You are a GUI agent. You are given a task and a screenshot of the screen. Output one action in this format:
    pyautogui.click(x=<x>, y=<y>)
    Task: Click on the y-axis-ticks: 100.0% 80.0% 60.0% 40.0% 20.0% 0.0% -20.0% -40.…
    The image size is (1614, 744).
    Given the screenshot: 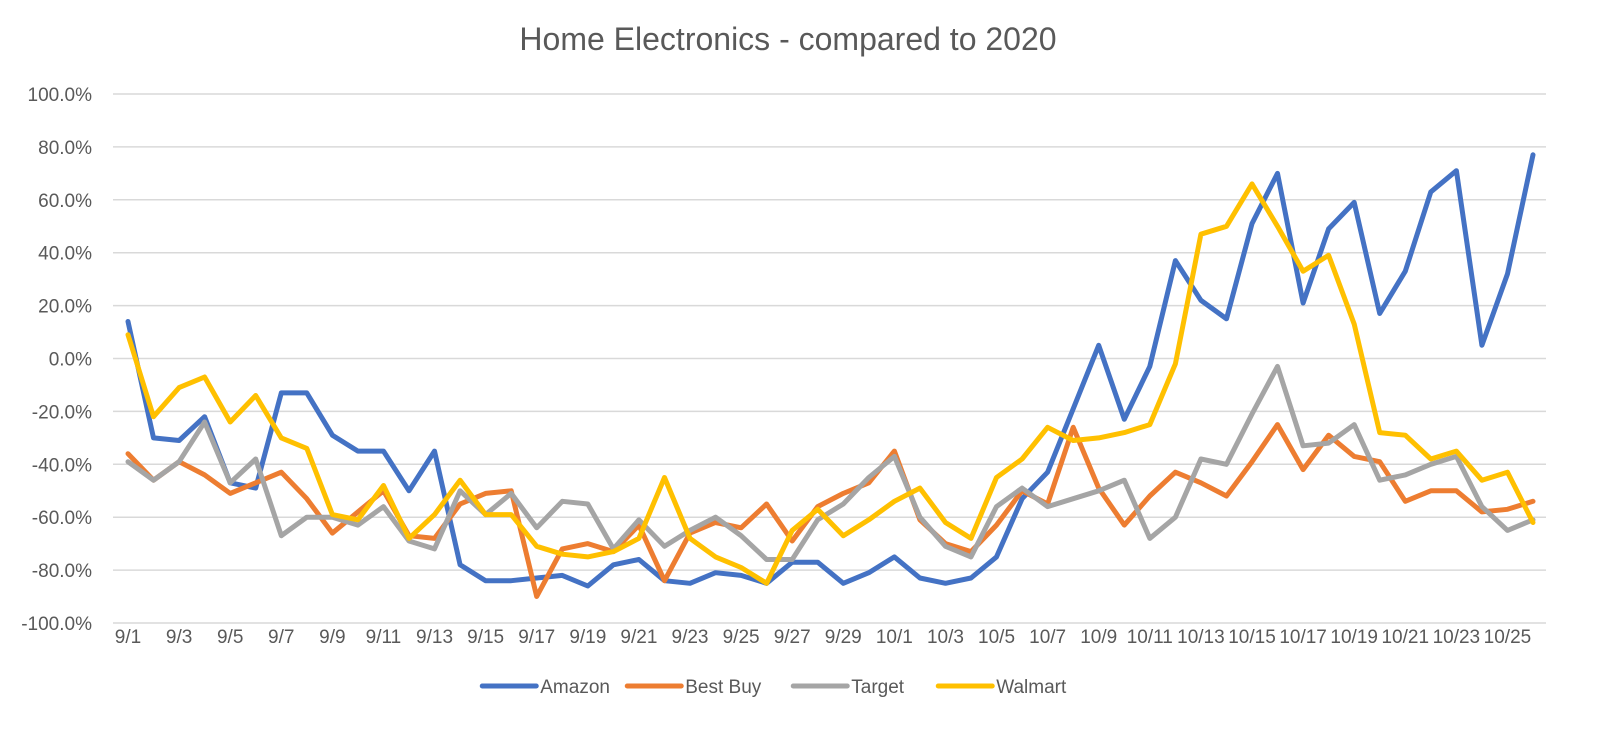 What is the action you would take?
    pyautogui.click(x=56, y=360)
    